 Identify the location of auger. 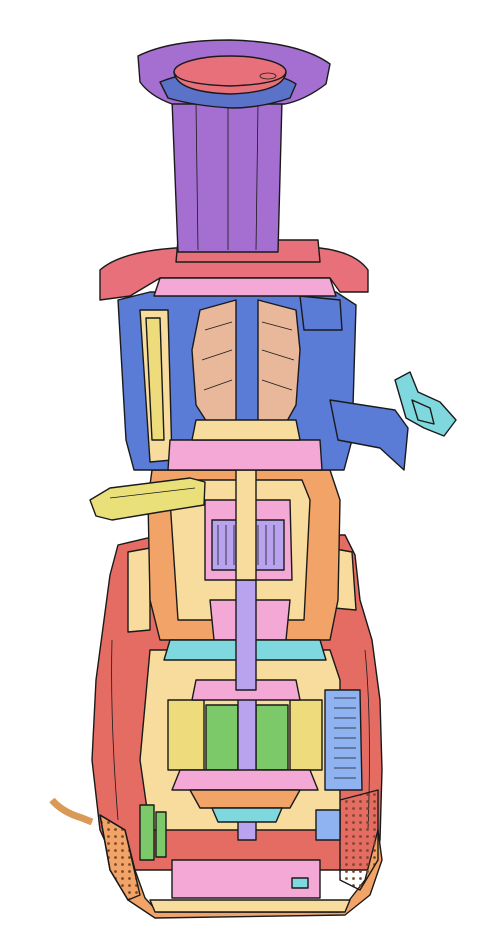
(246, 370).